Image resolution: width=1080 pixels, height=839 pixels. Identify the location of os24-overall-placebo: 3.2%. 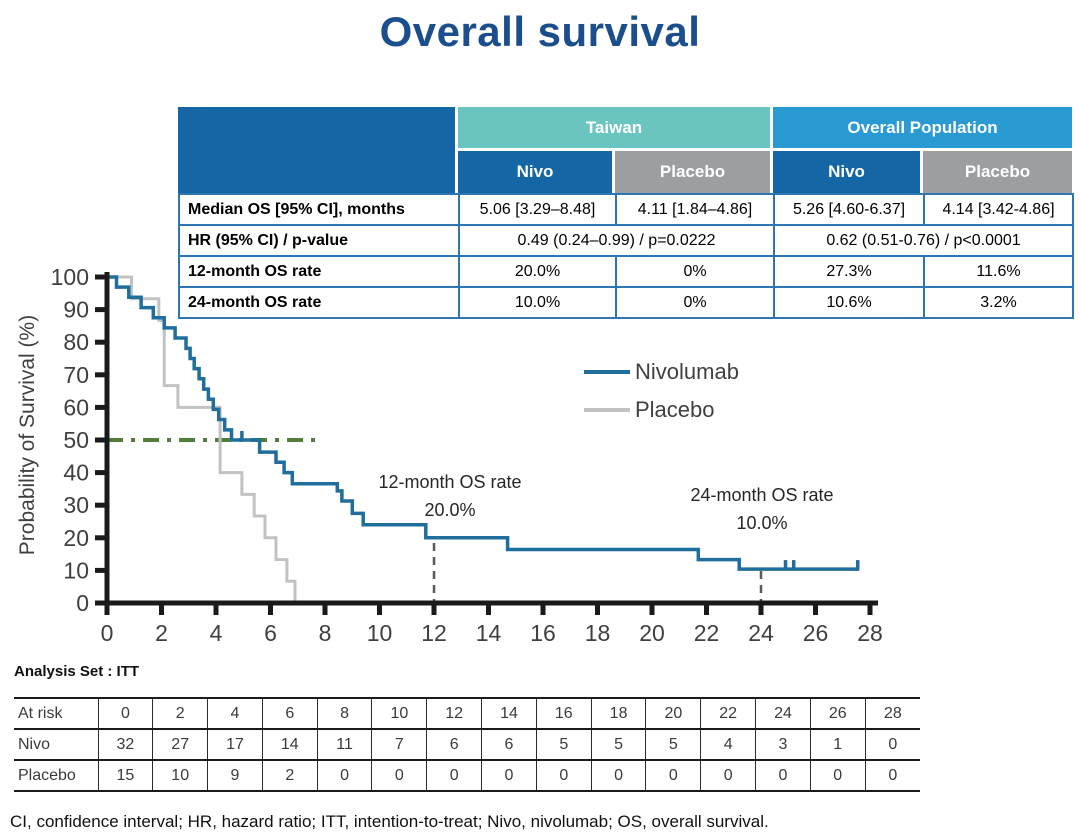
(998, 302).